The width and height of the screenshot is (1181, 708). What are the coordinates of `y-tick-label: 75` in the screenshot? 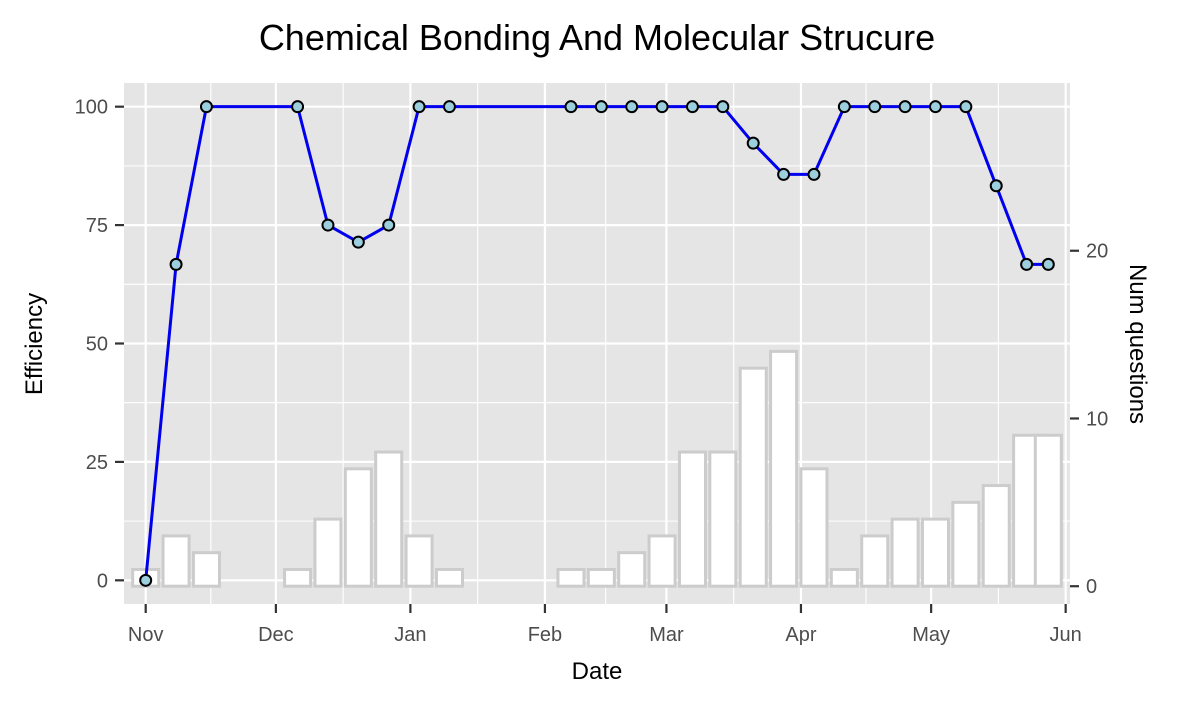 It's located at (97, 226).